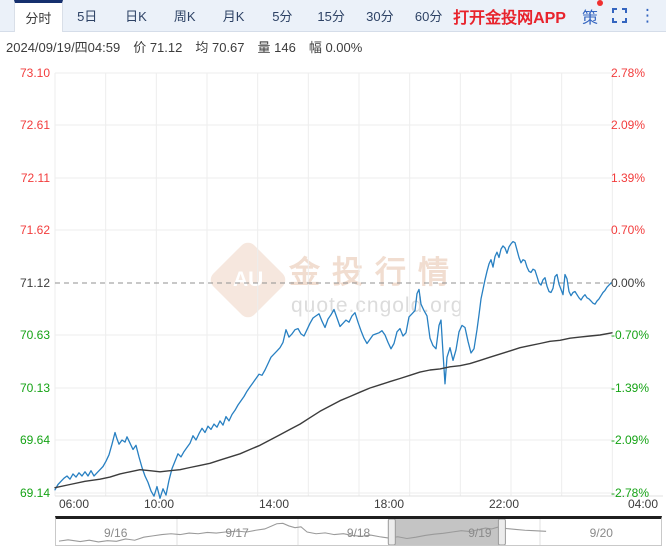 The image size is (666, 548). I want to click on navigator-day-9/18: 9/18, so click(358, 533).